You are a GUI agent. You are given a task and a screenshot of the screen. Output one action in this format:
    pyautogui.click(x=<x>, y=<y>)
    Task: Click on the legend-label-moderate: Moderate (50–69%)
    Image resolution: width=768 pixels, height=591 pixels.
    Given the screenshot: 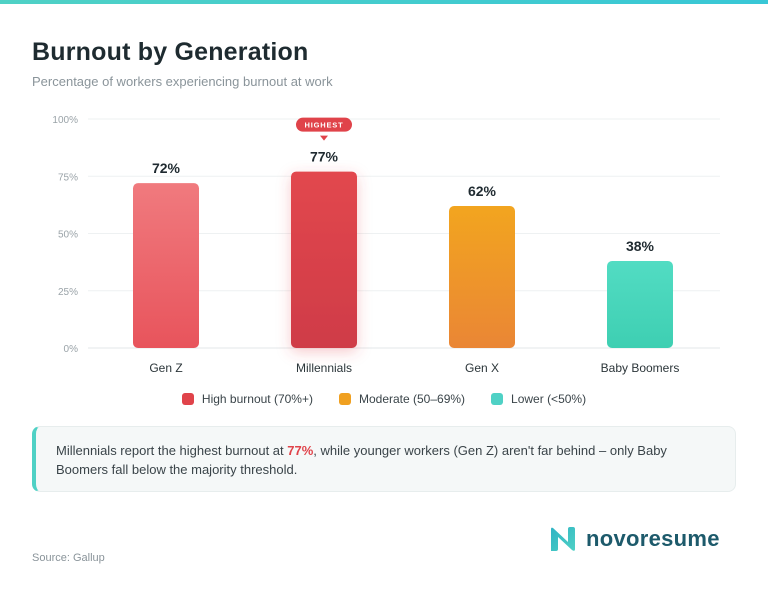 What is the action you would take?
    pyautogui.click(x=412, y=399)
    